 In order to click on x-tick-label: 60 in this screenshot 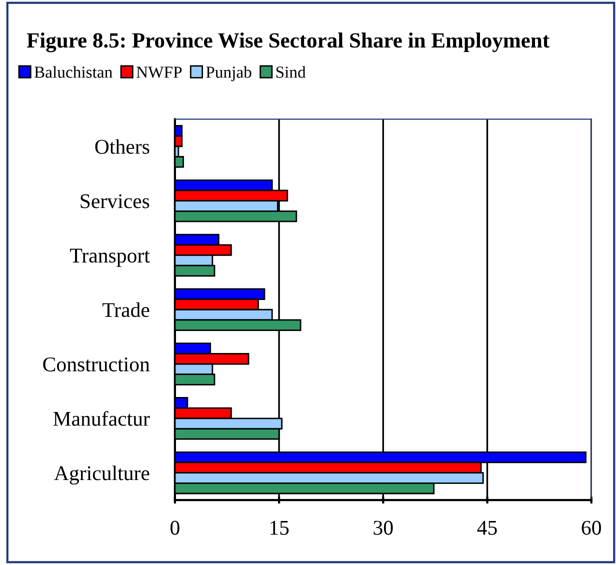, I will do `click(591, 527)`.